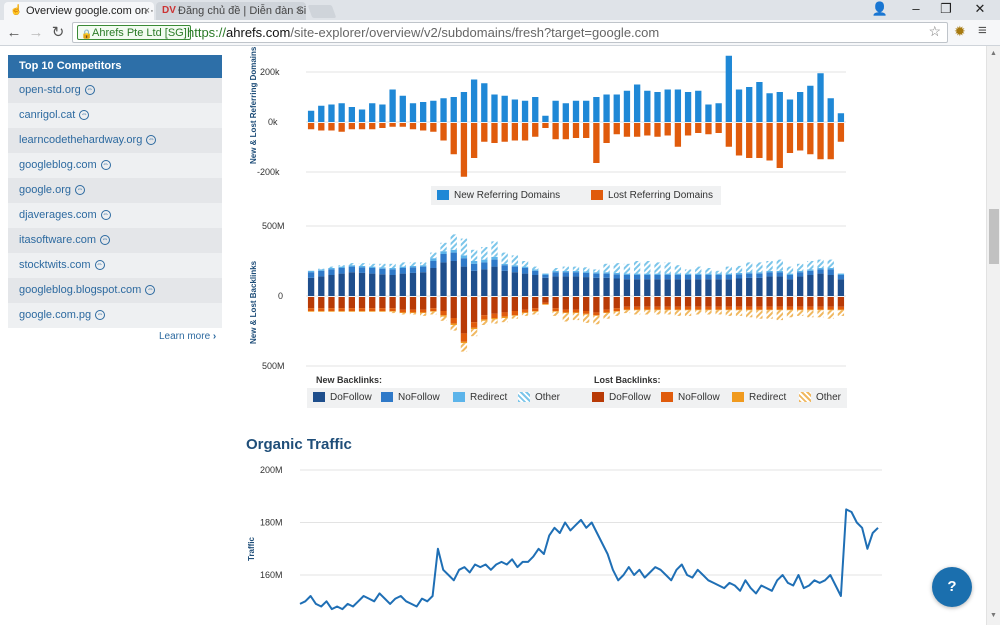  Describe the element at coordinates (982, 30) in the screenshot. I see `menu-icon: ≡` at that location.